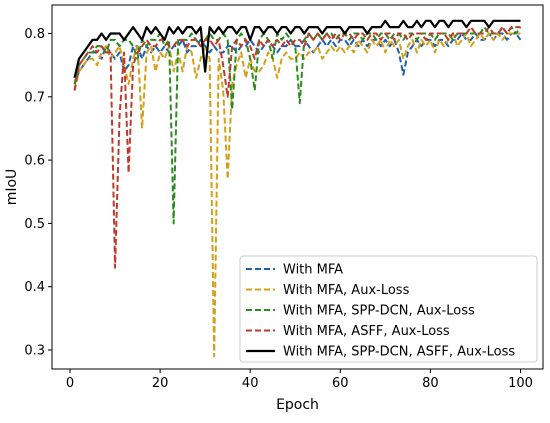  What do you see at coordinates (34, 351) in the screenshot?
I see `y-tick-label: 0.3` at bounding box center [34, 351].